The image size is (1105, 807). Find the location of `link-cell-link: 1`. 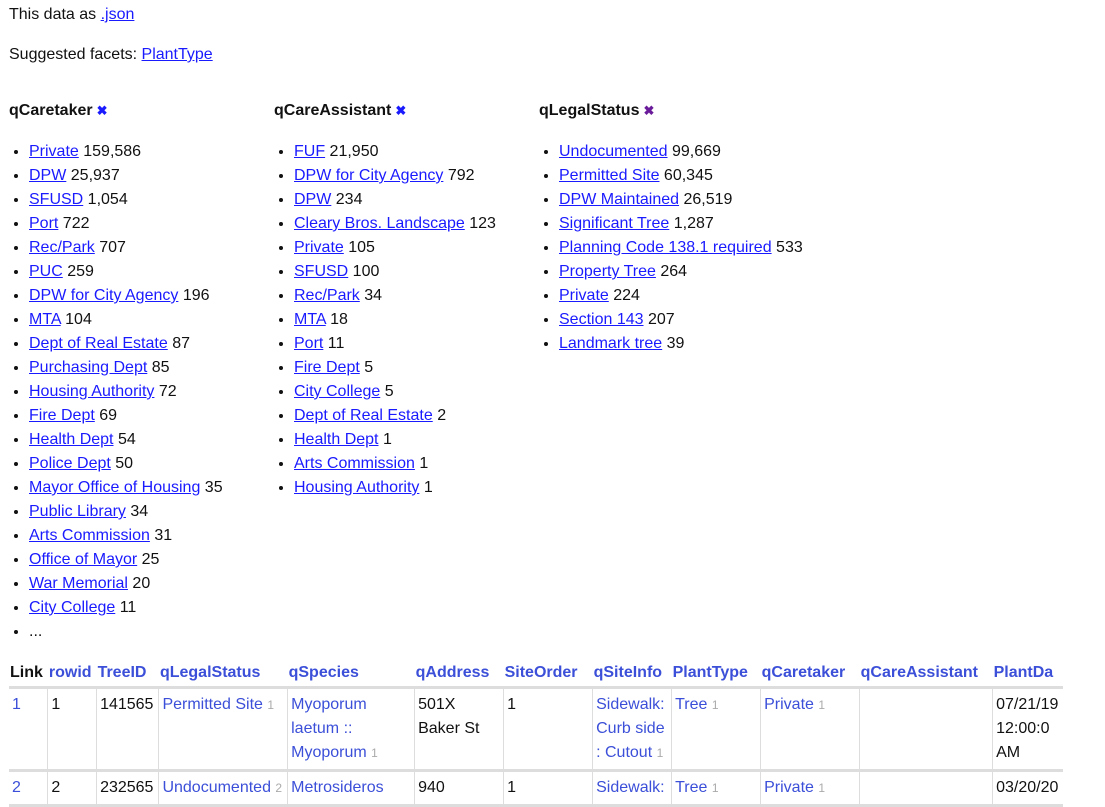

link-cell-link: 1 is located at coordinates (16, 704).